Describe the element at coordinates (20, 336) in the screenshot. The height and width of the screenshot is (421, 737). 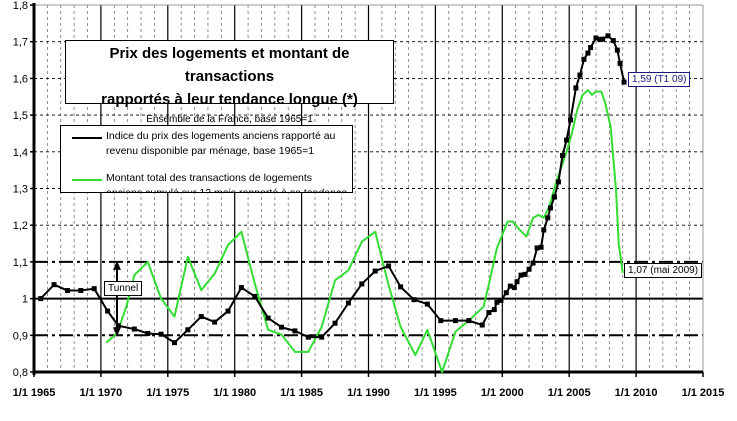
I see `y-tick-label: 0,9` at that location.